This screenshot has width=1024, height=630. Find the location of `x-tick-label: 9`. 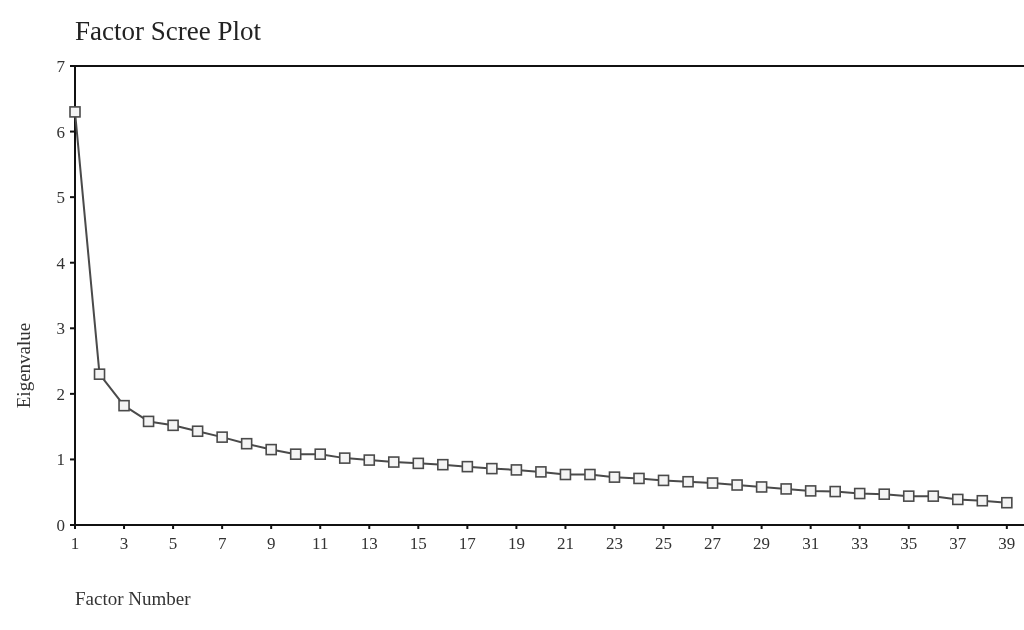

x-tick-label: 9 is located at coordinates (271, 543).